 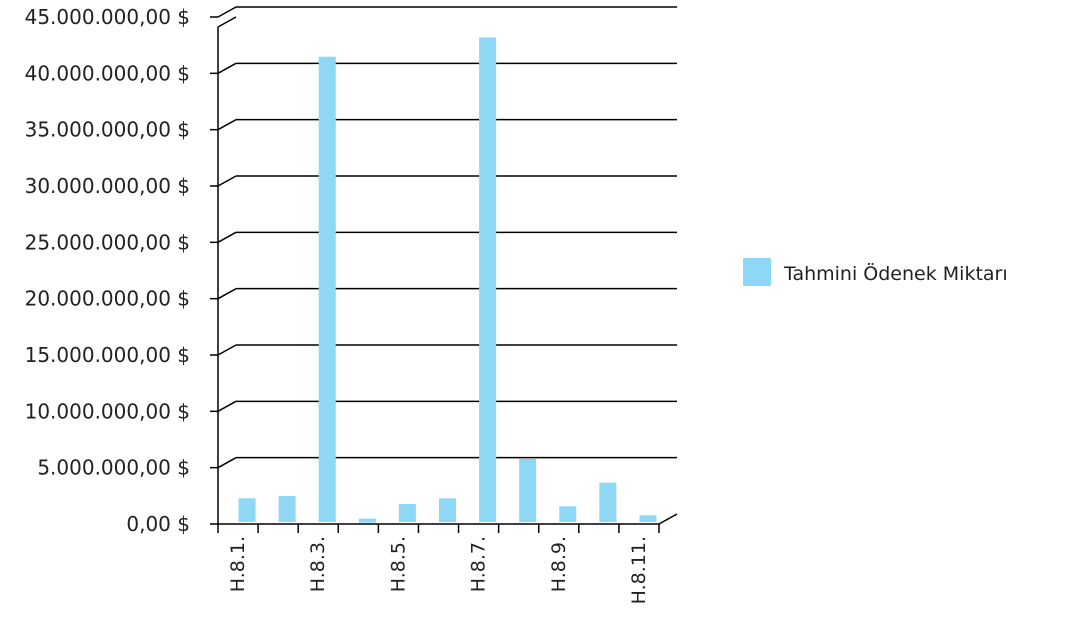 I want to click on y-tick-label: 10.000.000,00 $, so click(x=107, y=411).